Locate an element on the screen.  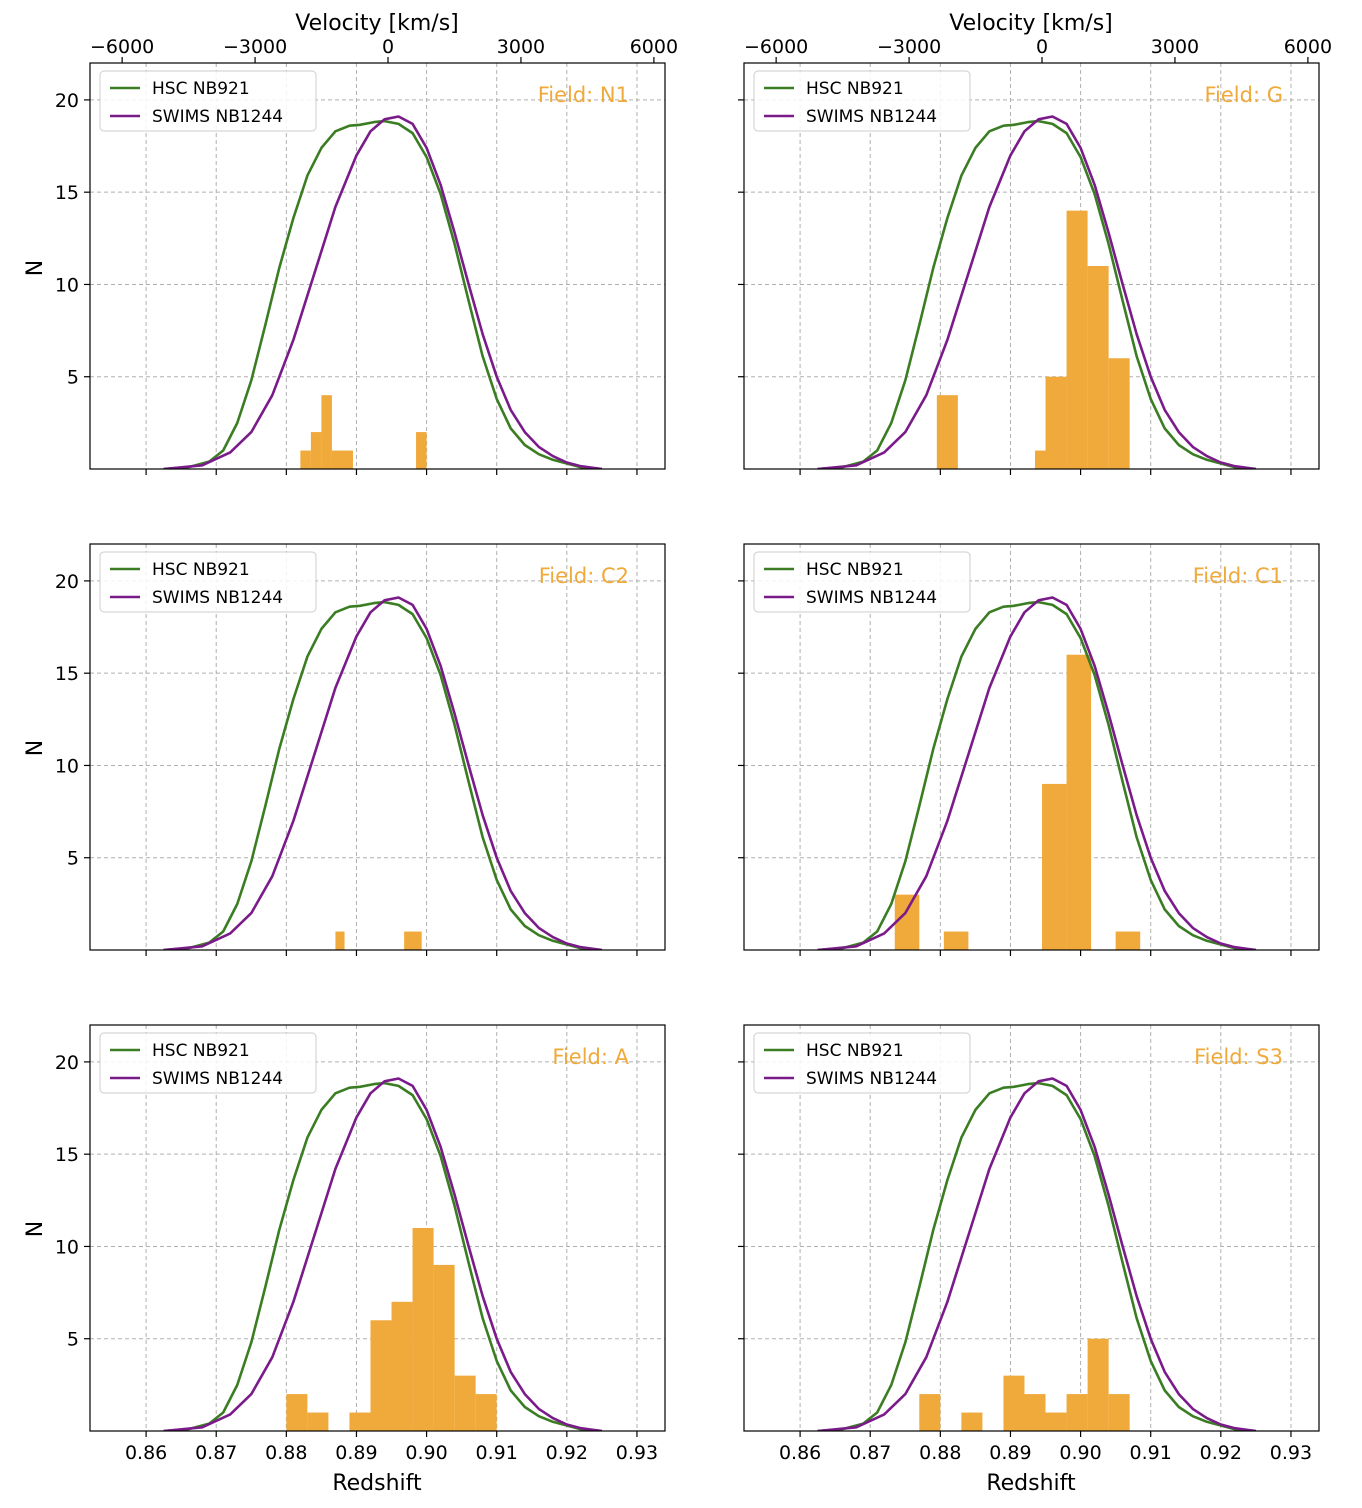
field-label: Field: A is located at coordinates (590, 1057).